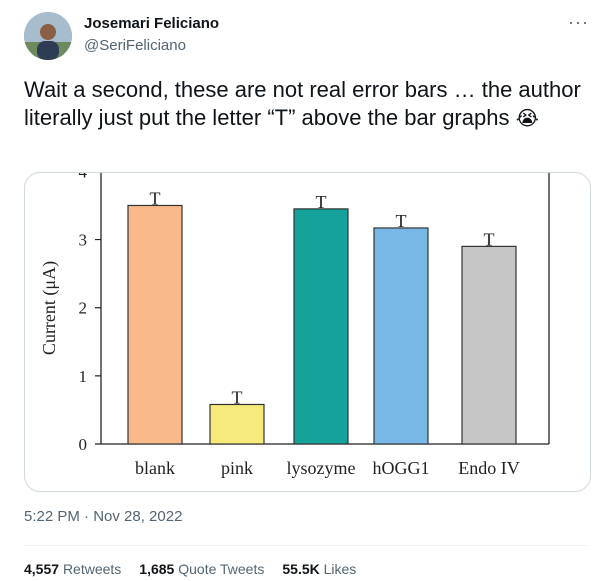 The width and height of the screenshot is (603, 581). Describe the element at coordinates (92, 569) in the screenshot. I see `retweets-label: Retweets` at that location.